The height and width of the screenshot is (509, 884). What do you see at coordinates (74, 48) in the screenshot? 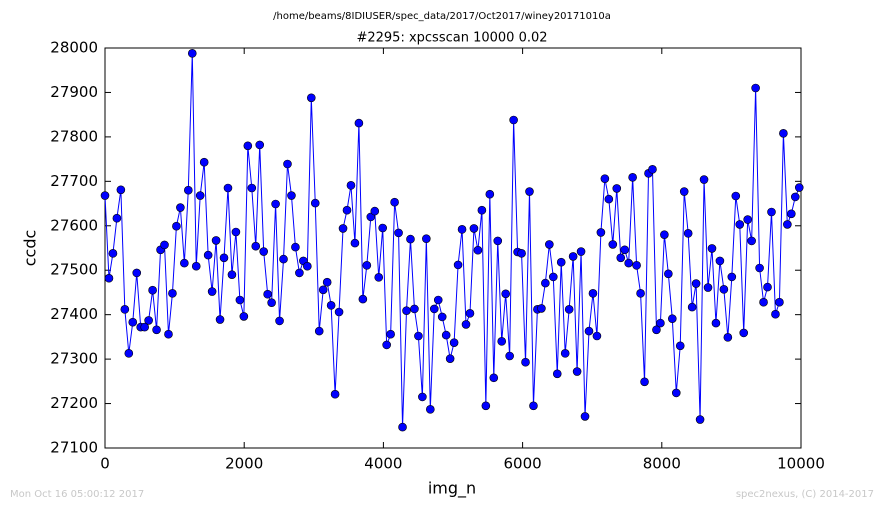
I see `y-tick-label: 28000` at bounding box center [74, 48].